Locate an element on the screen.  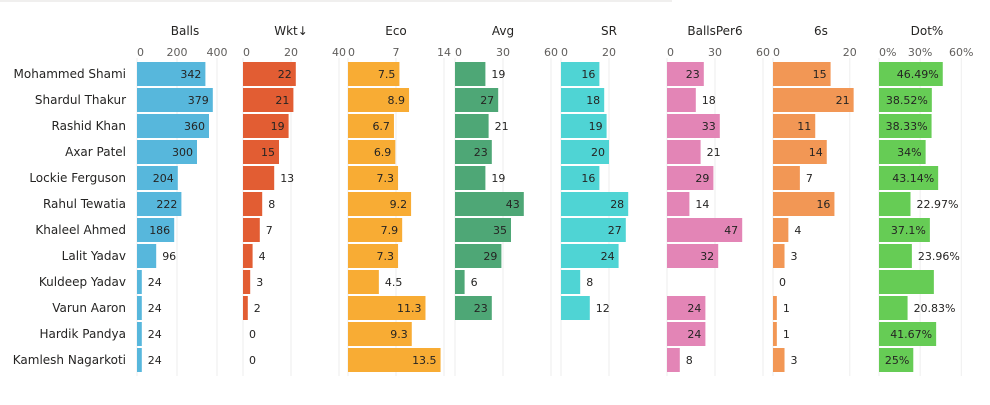
bar-ballsper6-mohammed-shami is located at coordinates (685, 74).